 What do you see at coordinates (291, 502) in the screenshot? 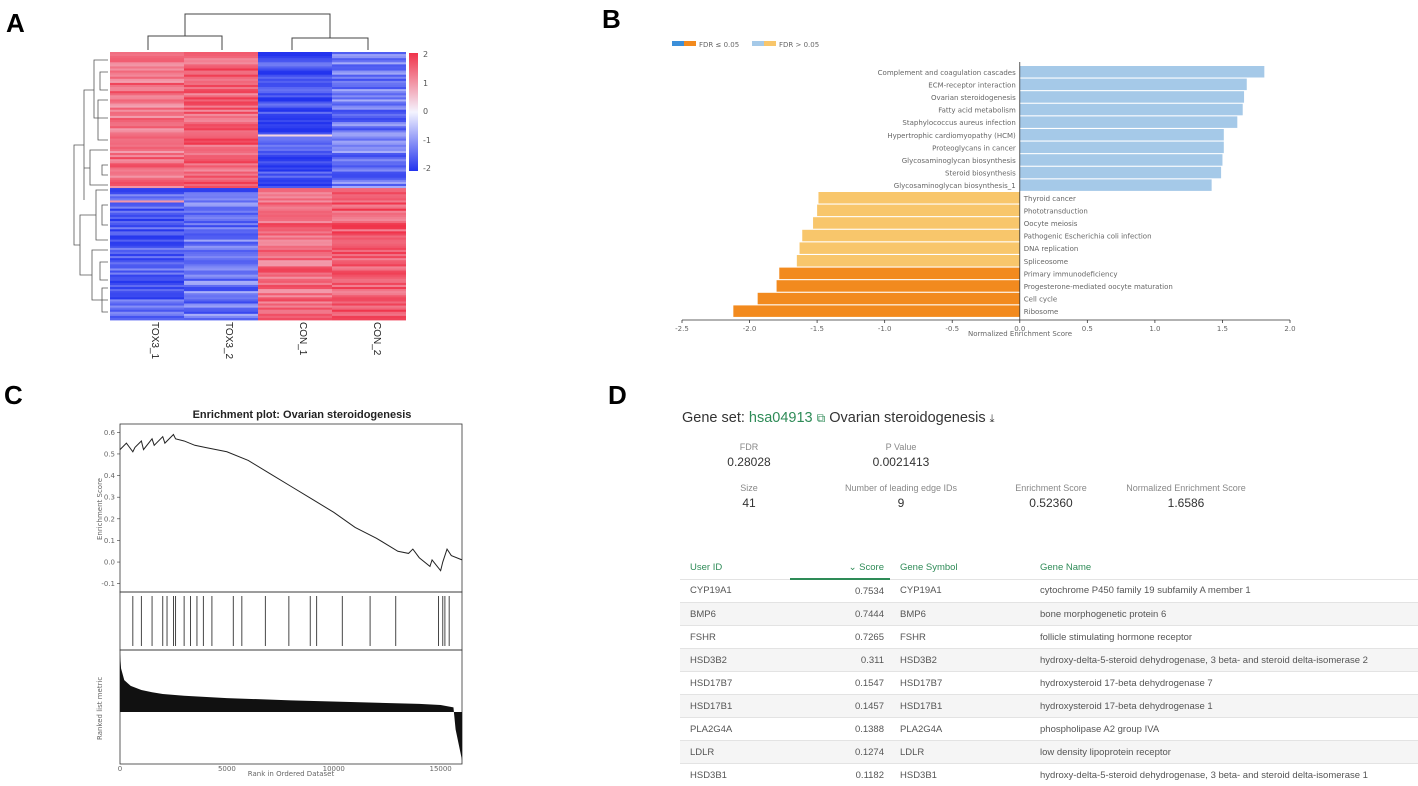
I see `es-curve` at bounding box center [291, 502].